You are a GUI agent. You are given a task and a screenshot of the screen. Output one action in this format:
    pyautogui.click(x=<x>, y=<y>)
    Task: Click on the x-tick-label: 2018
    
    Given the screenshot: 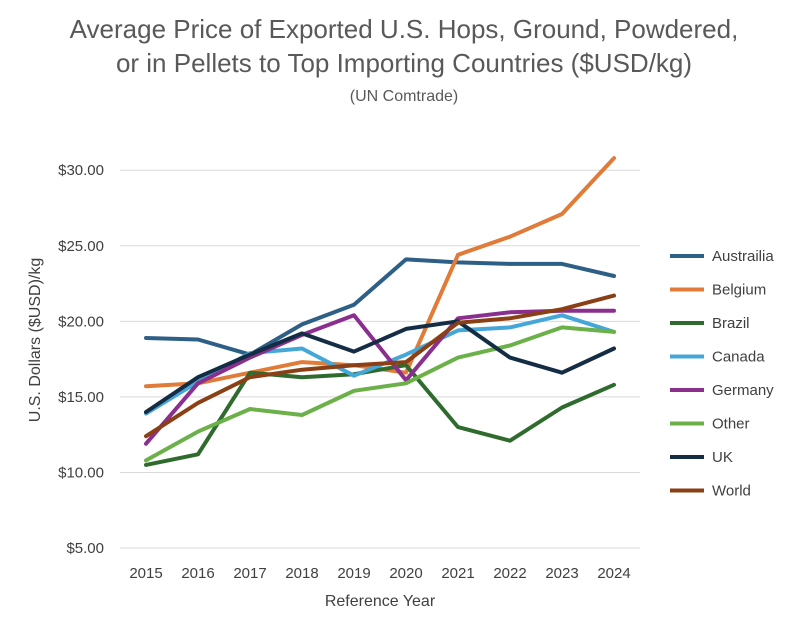 What is the action you would take?
    pyautogui.click(x=301, y=573)
    